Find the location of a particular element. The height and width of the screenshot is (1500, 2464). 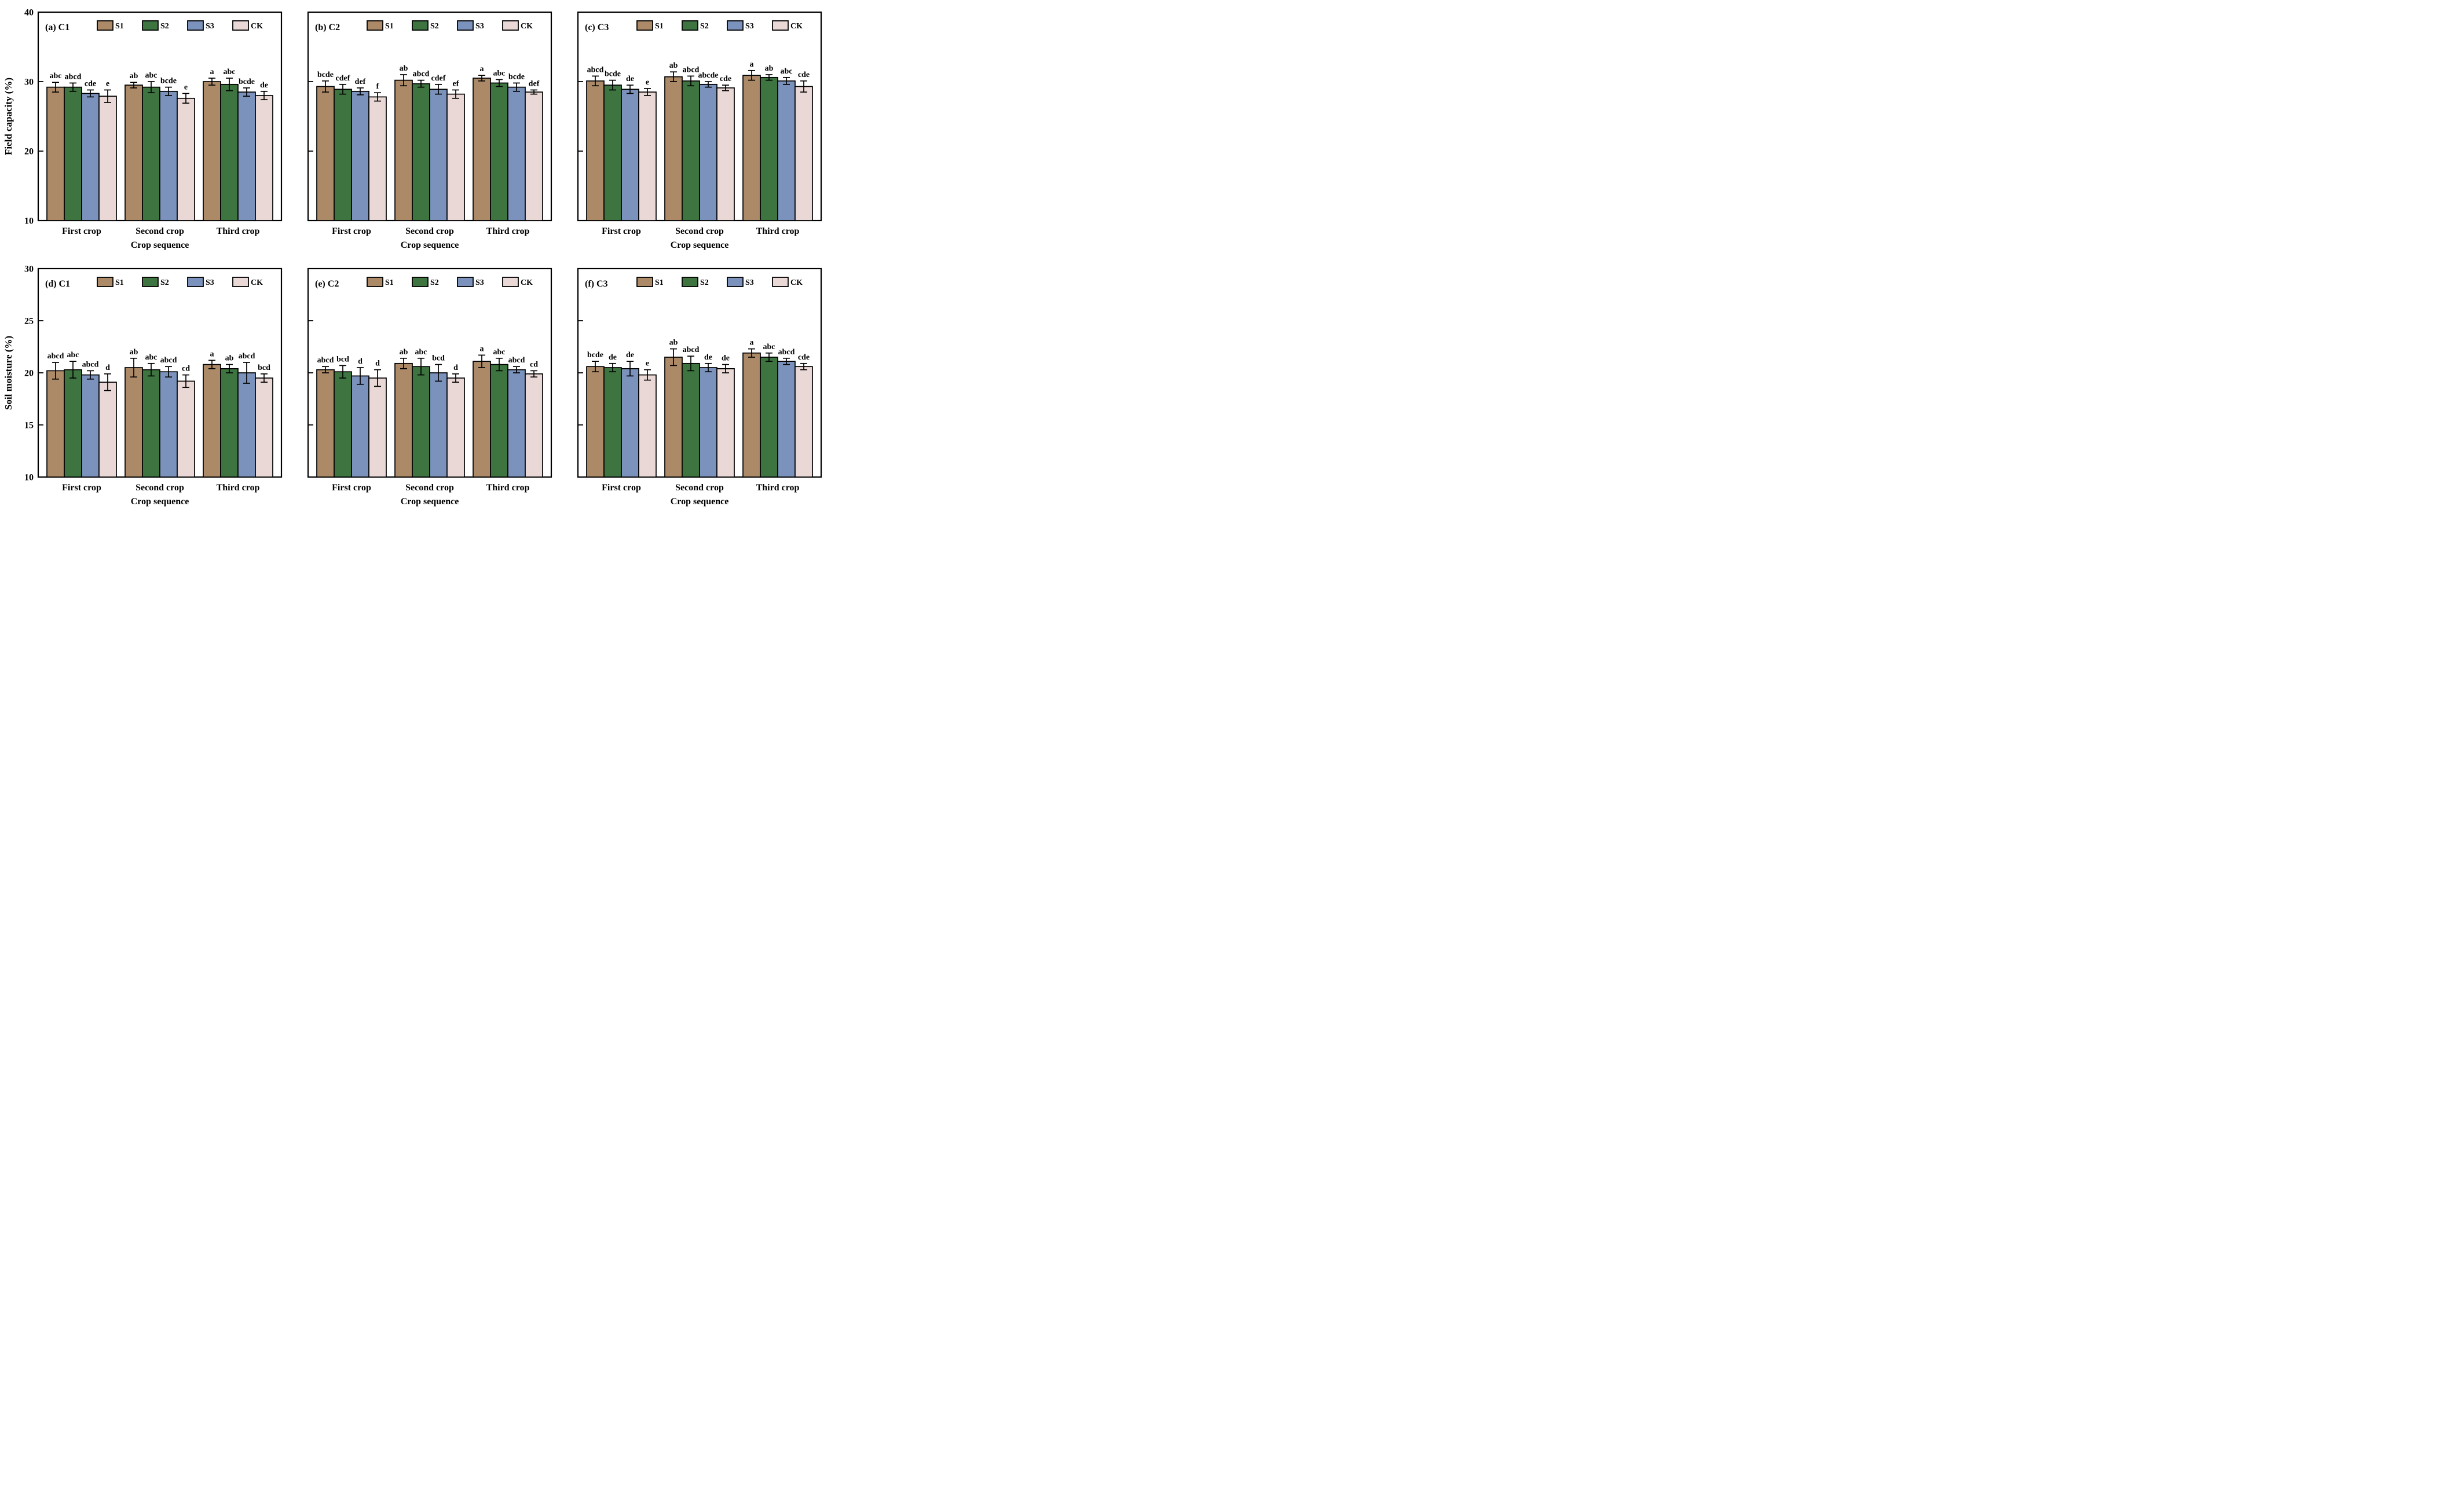

bar-s1-group2 is located at coordinates (673, 148).